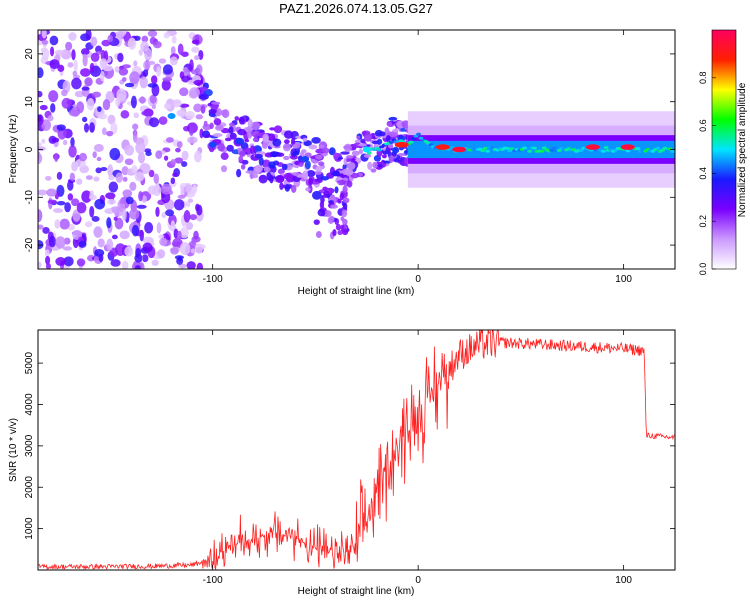 The image size is (750, 600). I want to click on x-tick-label: 0, so click(418, 279).